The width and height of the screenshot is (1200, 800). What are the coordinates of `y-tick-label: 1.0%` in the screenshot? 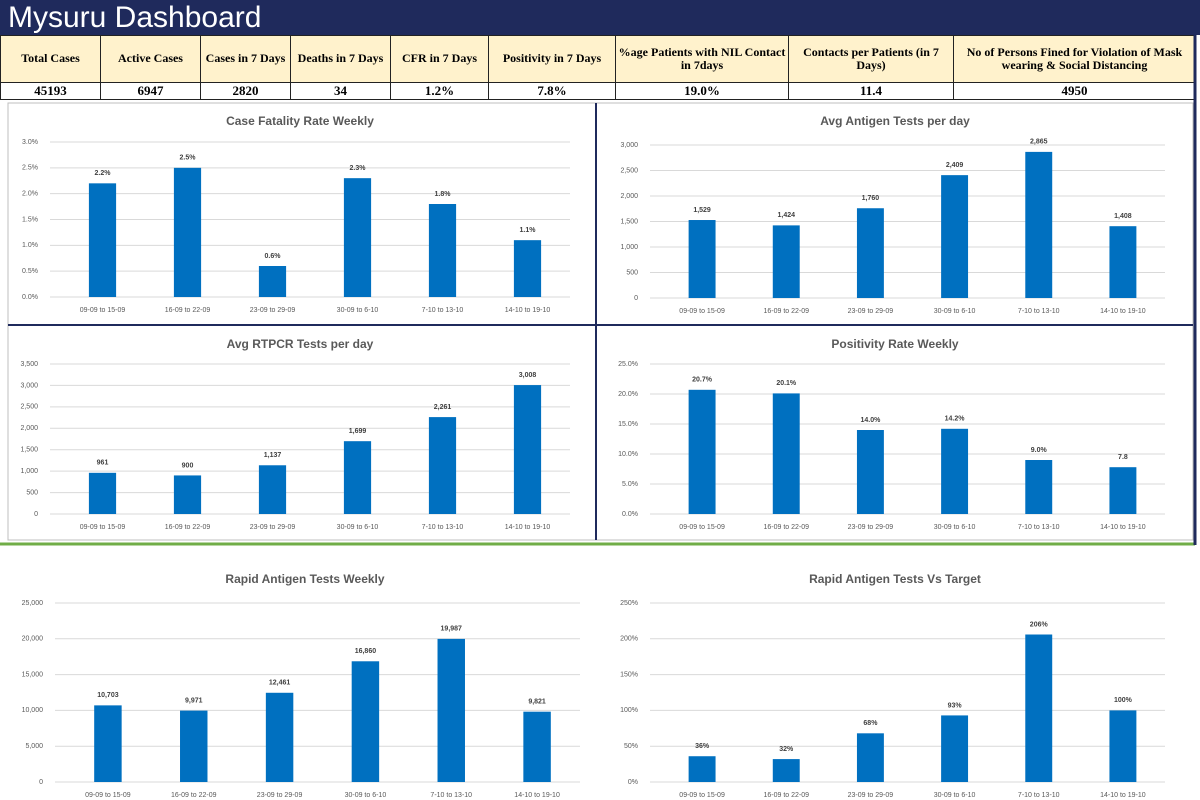 It's located at (30, 245).